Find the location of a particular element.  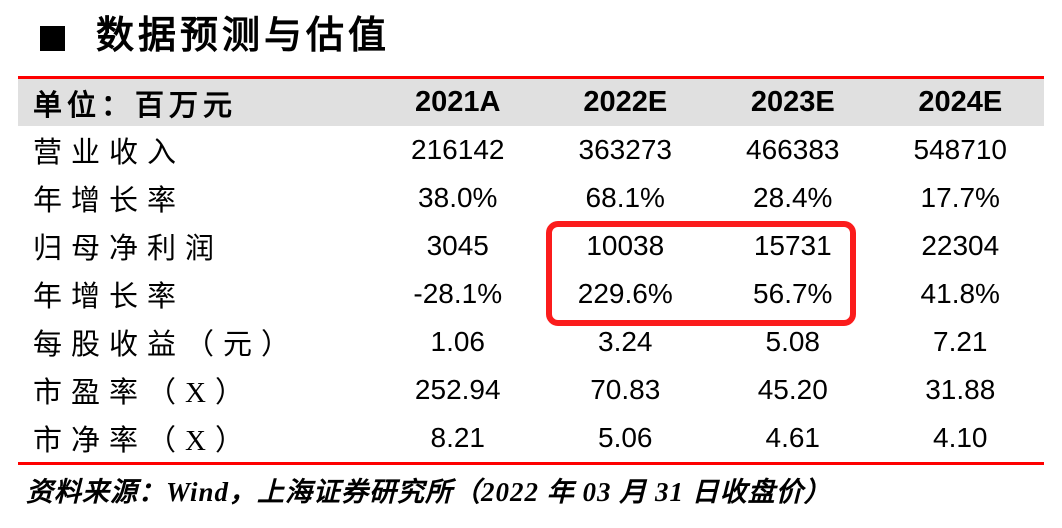

column-header-2023e: 2023E is located at coordinates (792, 102).